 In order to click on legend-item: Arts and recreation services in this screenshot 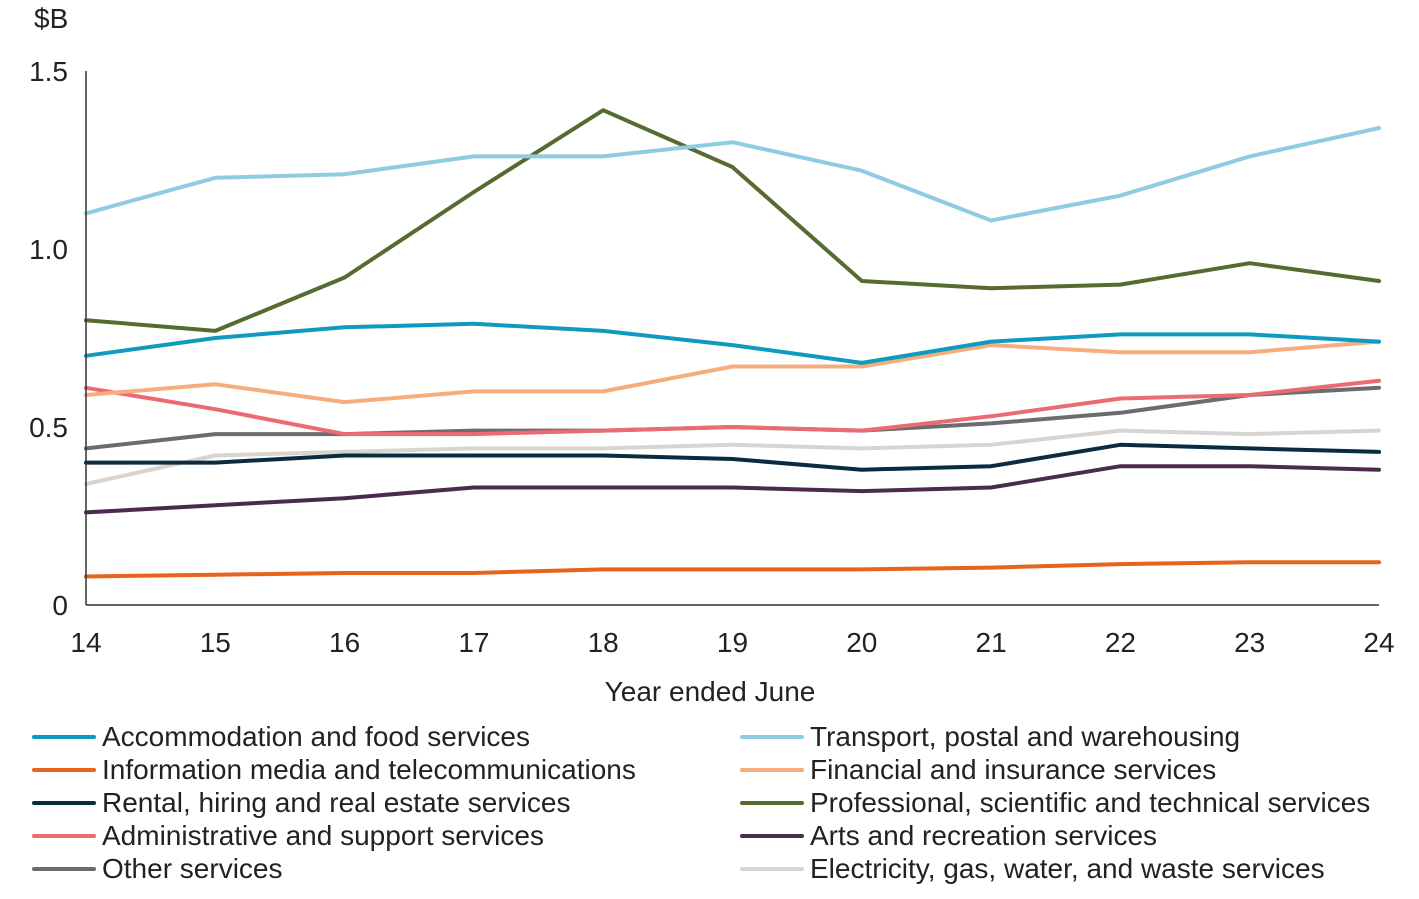, I will do `click(948, 835)`.